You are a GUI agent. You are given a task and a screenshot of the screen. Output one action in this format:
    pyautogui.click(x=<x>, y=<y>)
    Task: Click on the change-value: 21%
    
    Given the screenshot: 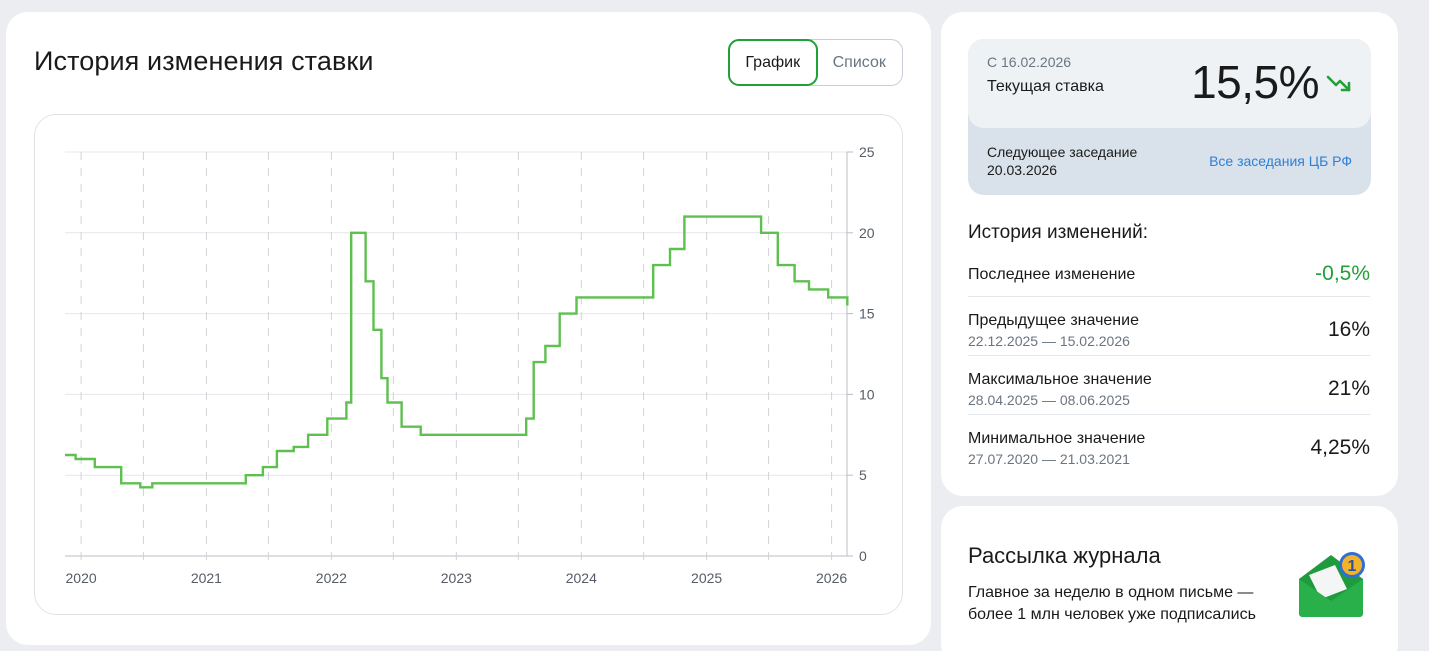 What is the action you would take?
    pyautogui.click(x=1348, y=388)
    